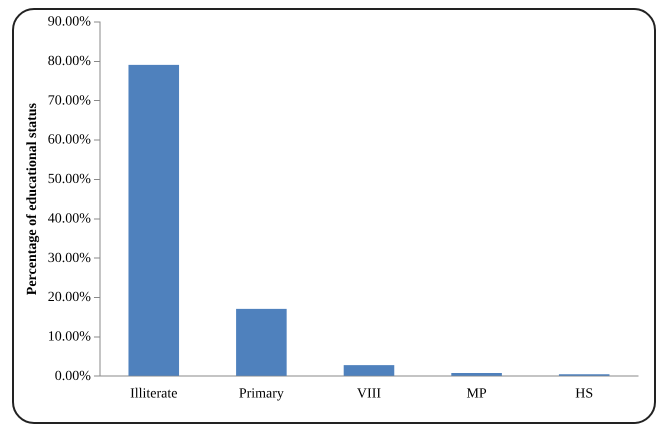  What do you see at coordinates (70, 218) in the screenshot?
I see `y-tick-label: 40.00%` at bounding box center [70, 218].